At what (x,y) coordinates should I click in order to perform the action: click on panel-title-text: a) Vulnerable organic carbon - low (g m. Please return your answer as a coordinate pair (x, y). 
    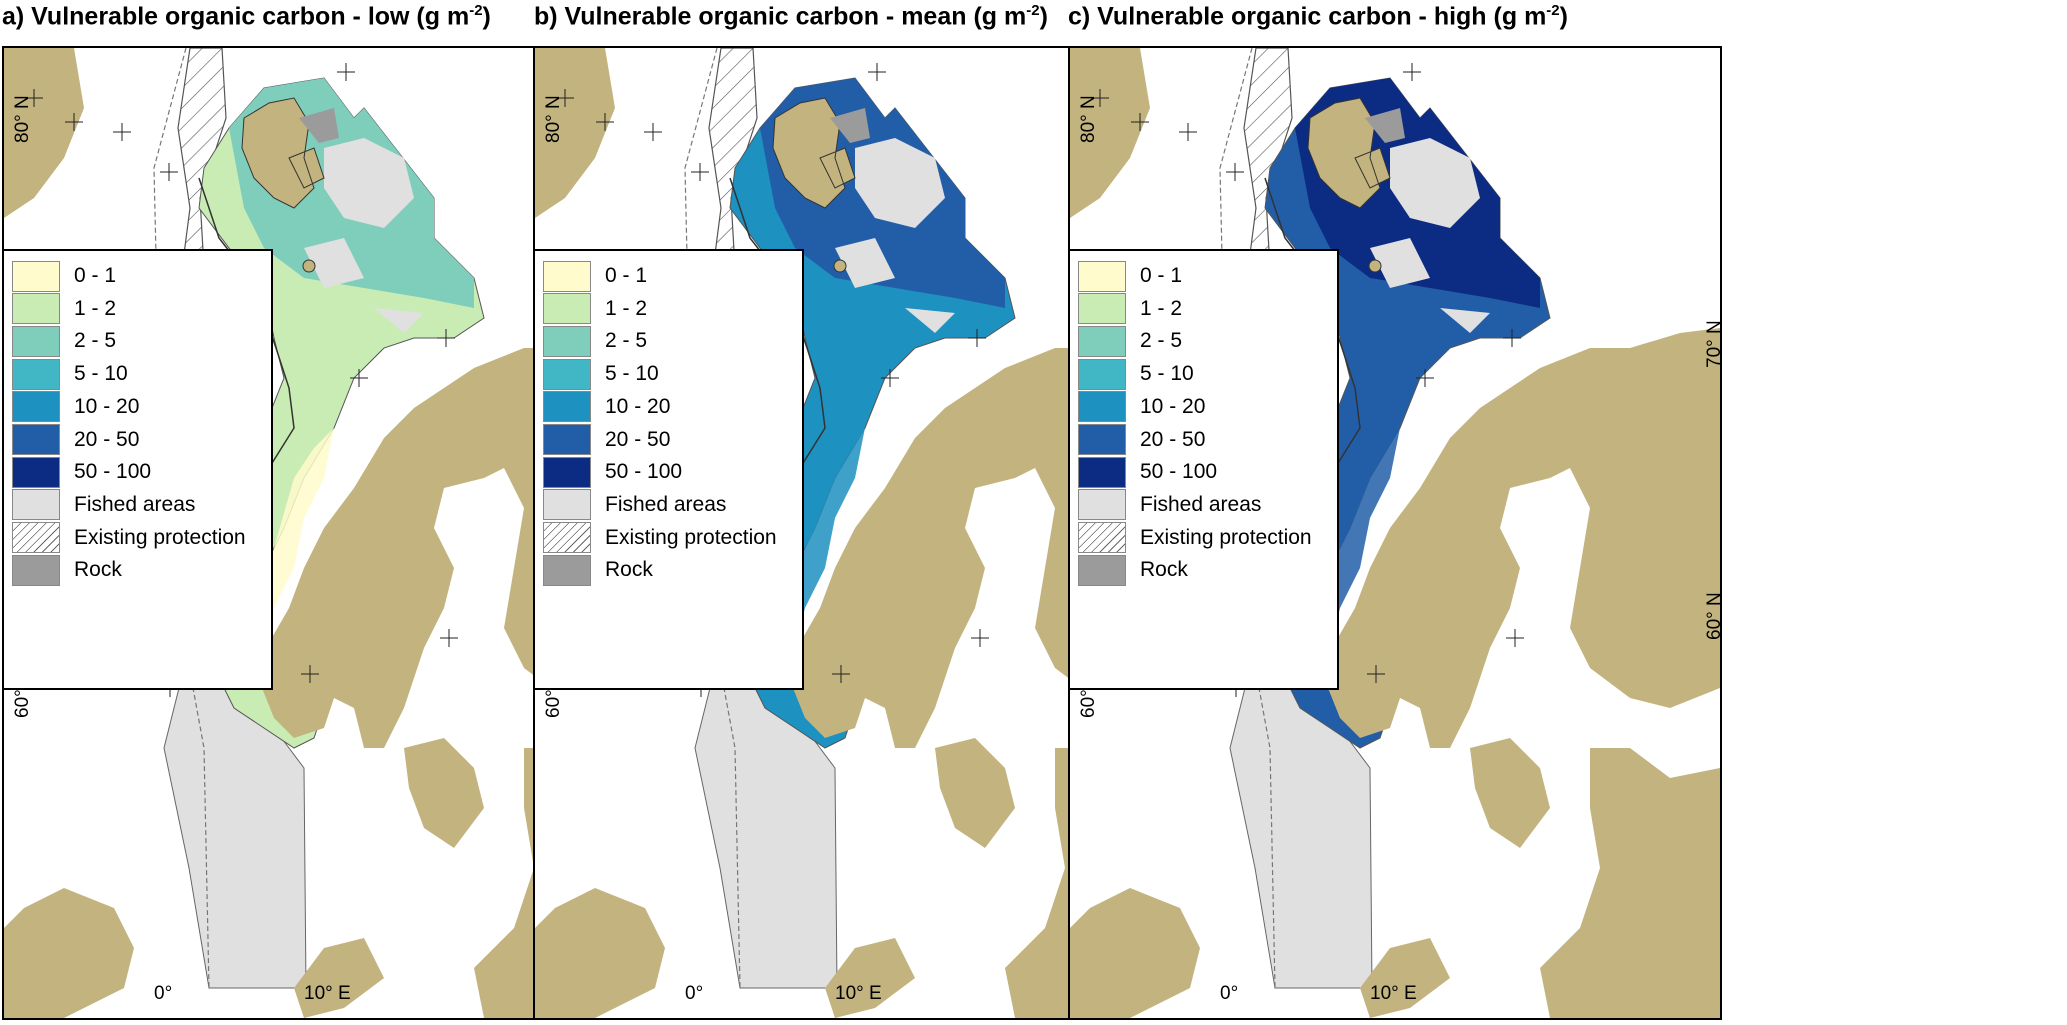
    Looking at the image, I should click on (236, 16).